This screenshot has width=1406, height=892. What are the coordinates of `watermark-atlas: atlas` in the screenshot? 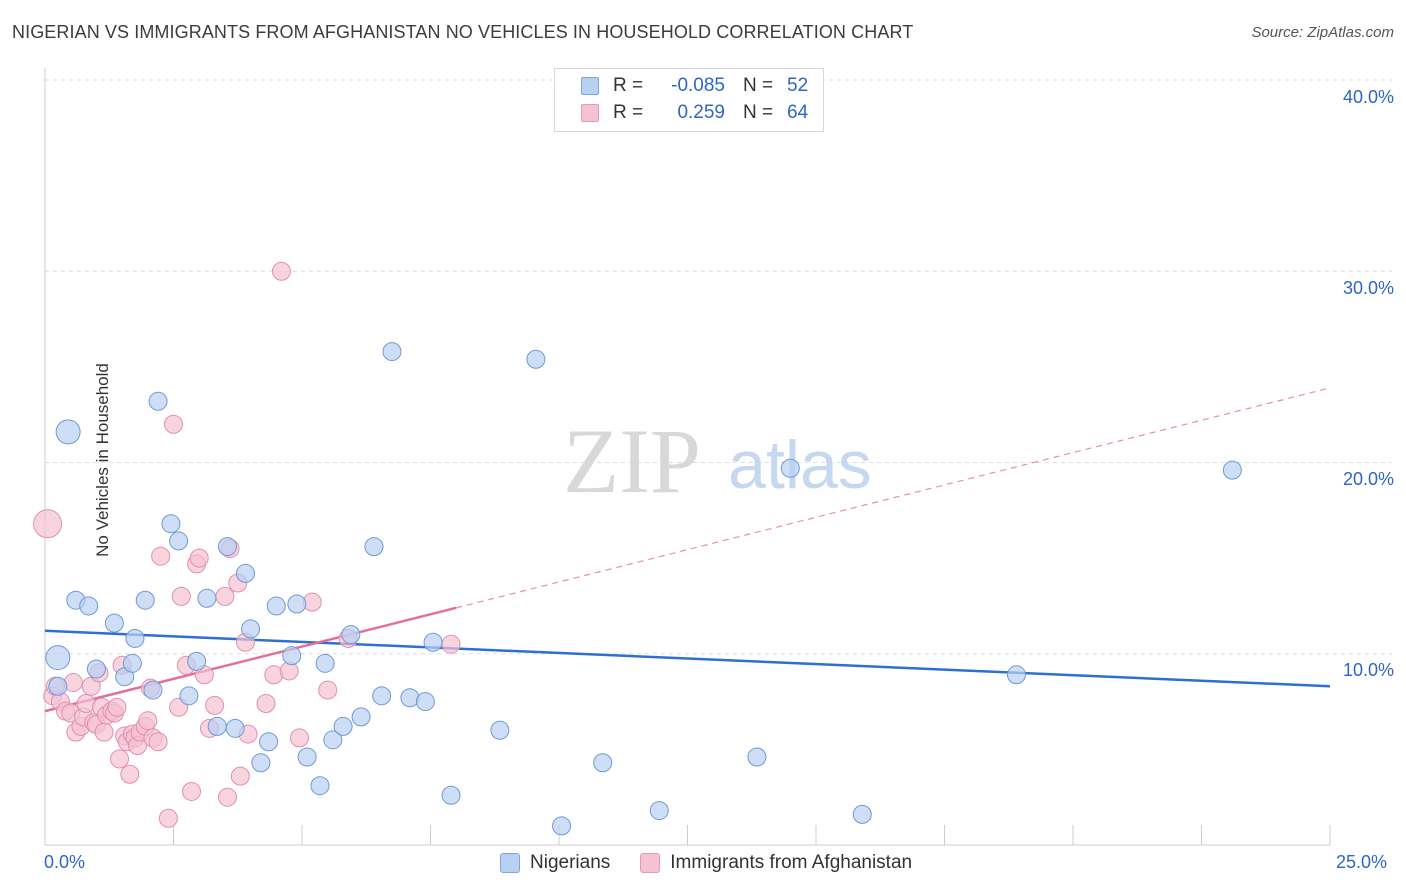 It's located at (800, 465).